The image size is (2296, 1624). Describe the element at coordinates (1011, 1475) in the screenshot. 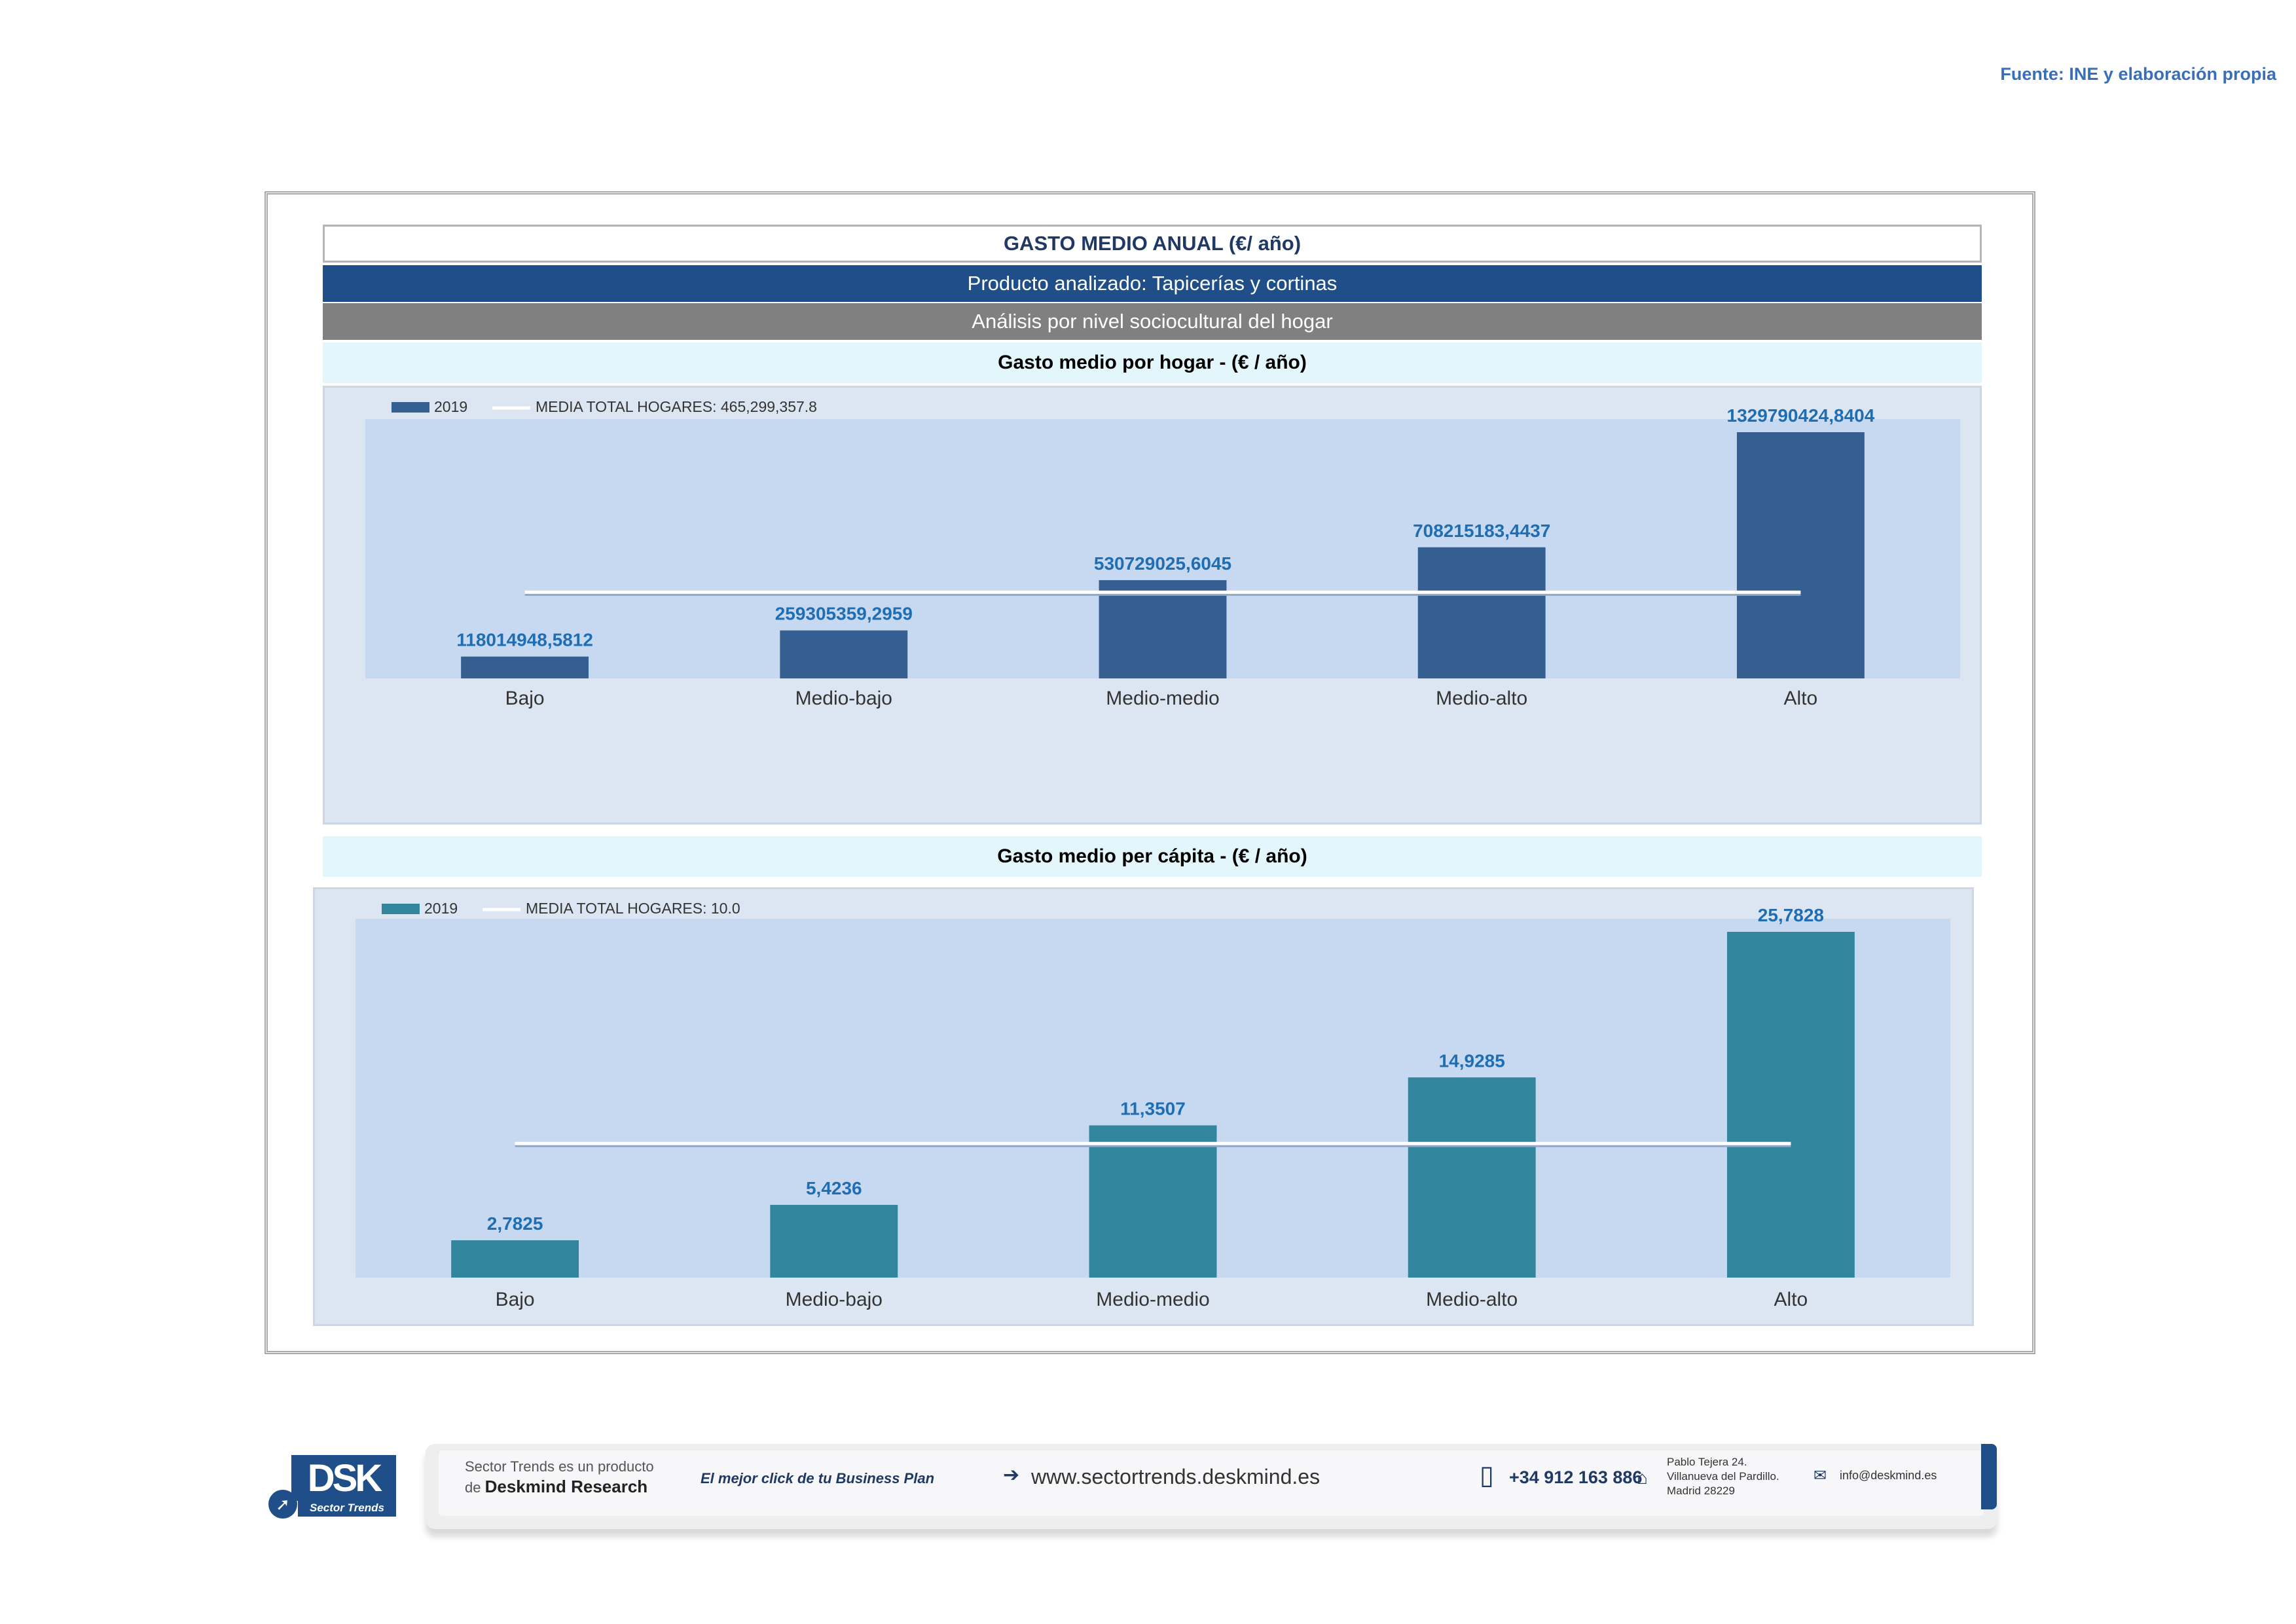

I see `login-arrow-icon: ➔` at that location.